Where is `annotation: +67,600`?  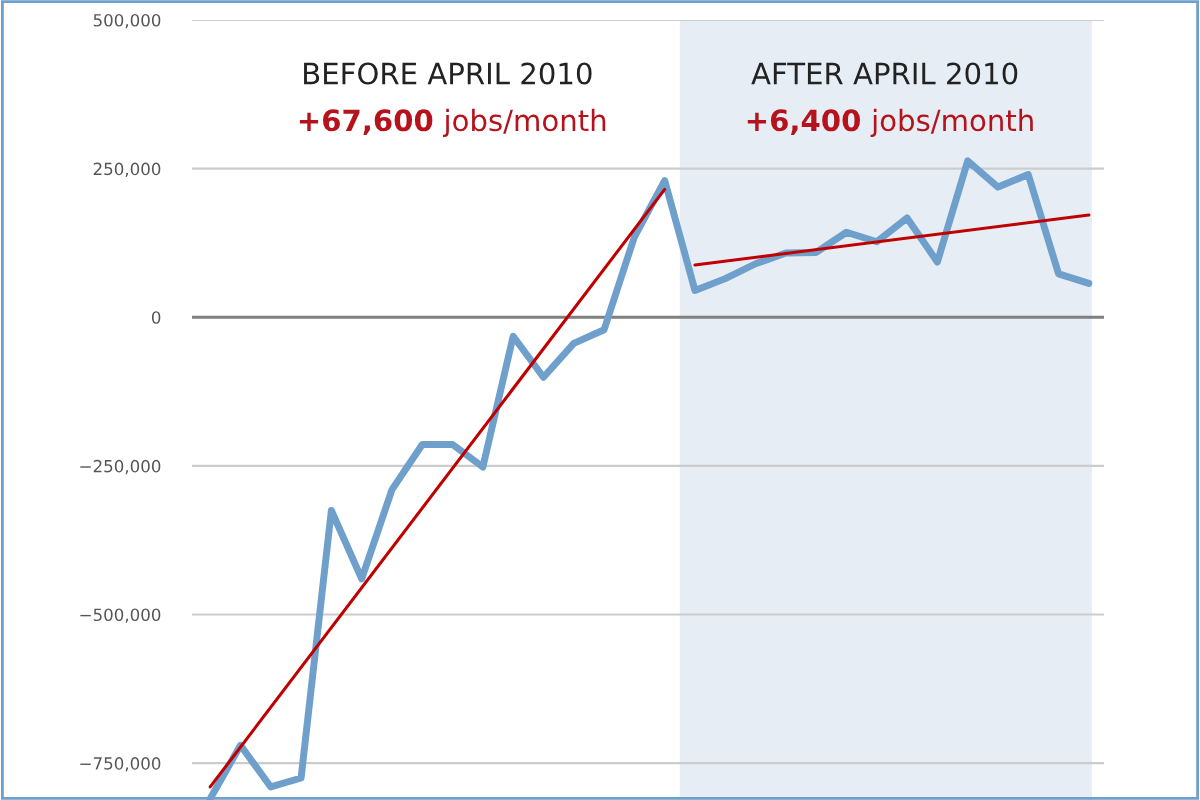 annotation: +67,600 is located at coordinates (366, 122).